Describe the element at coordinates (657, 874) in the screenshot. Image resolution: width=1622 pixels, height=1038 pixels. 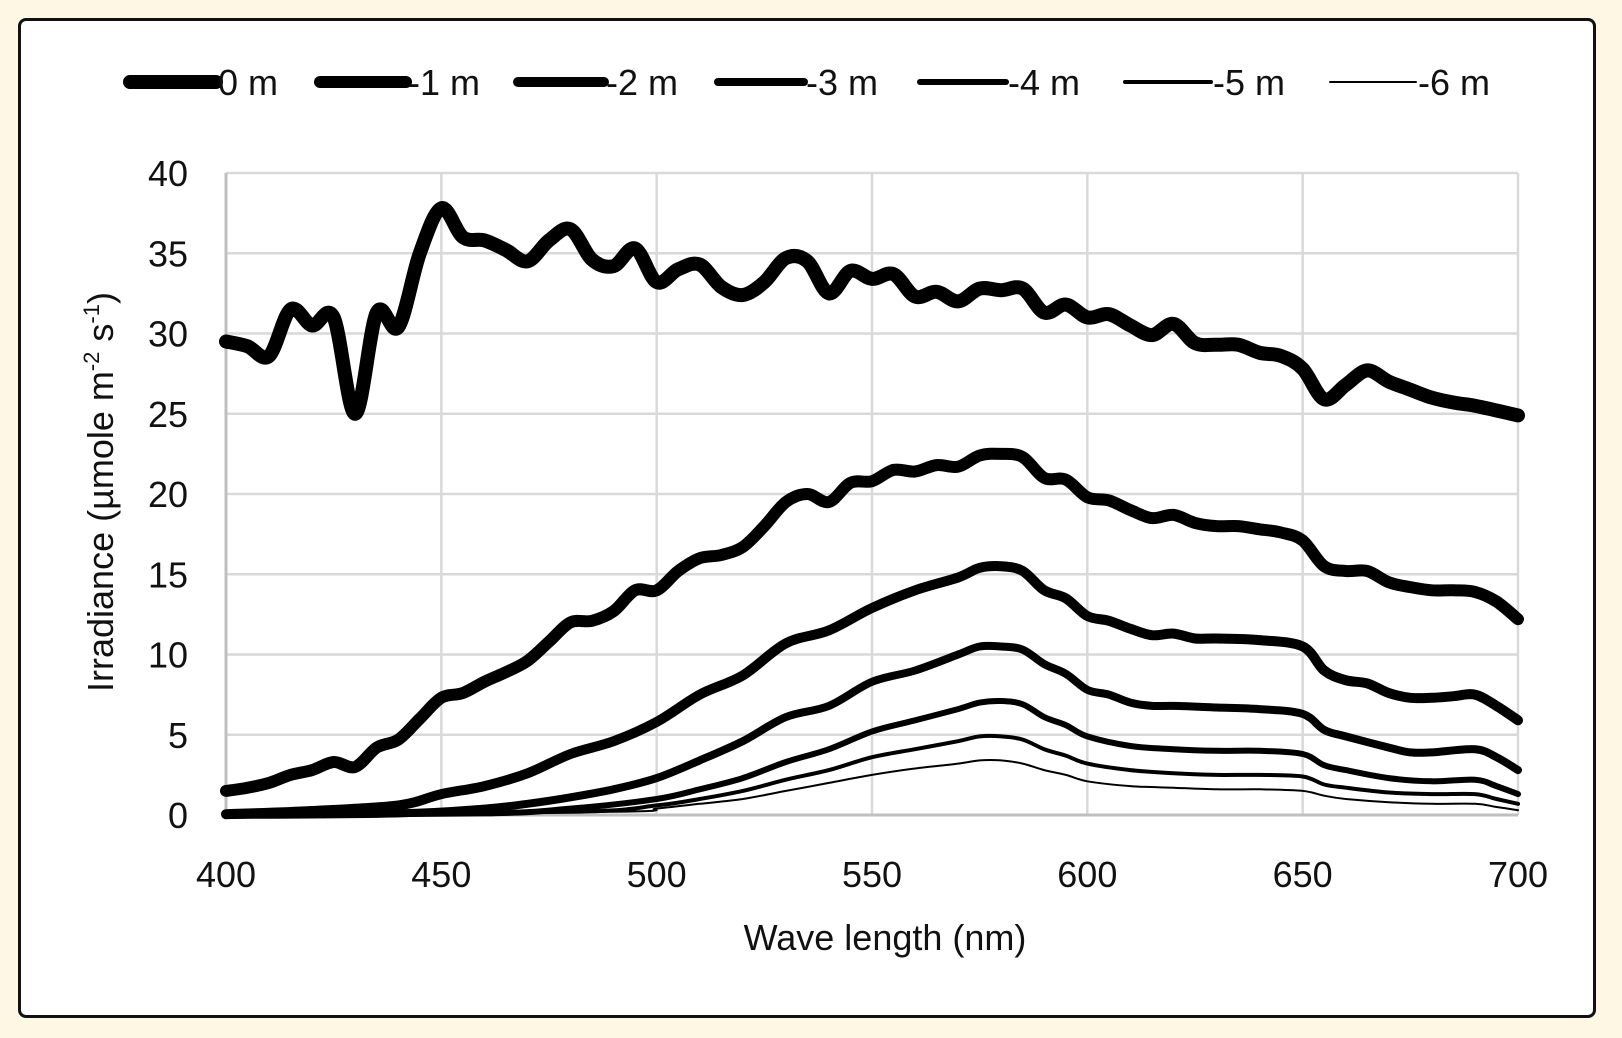
I see `x-tick-label: 500` at that location.